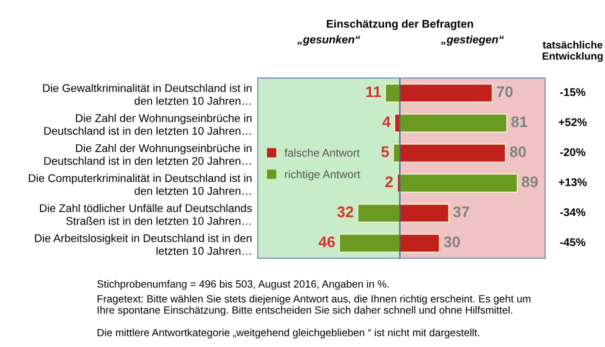 This screenshot has width=605, height=347. What do you see at coordinates (314, 305) in the screenshot?
I see `text: Fragetext: Bitte wählen Sie stets diejenige Antwort aus, die Ihnen richtig erscheint. Es geht um Ihre spontane Einschätzung. Bitte entscheiden Sie sich daher schnell und ohne Hilfsmittel.` at bounding box center [314, 305].